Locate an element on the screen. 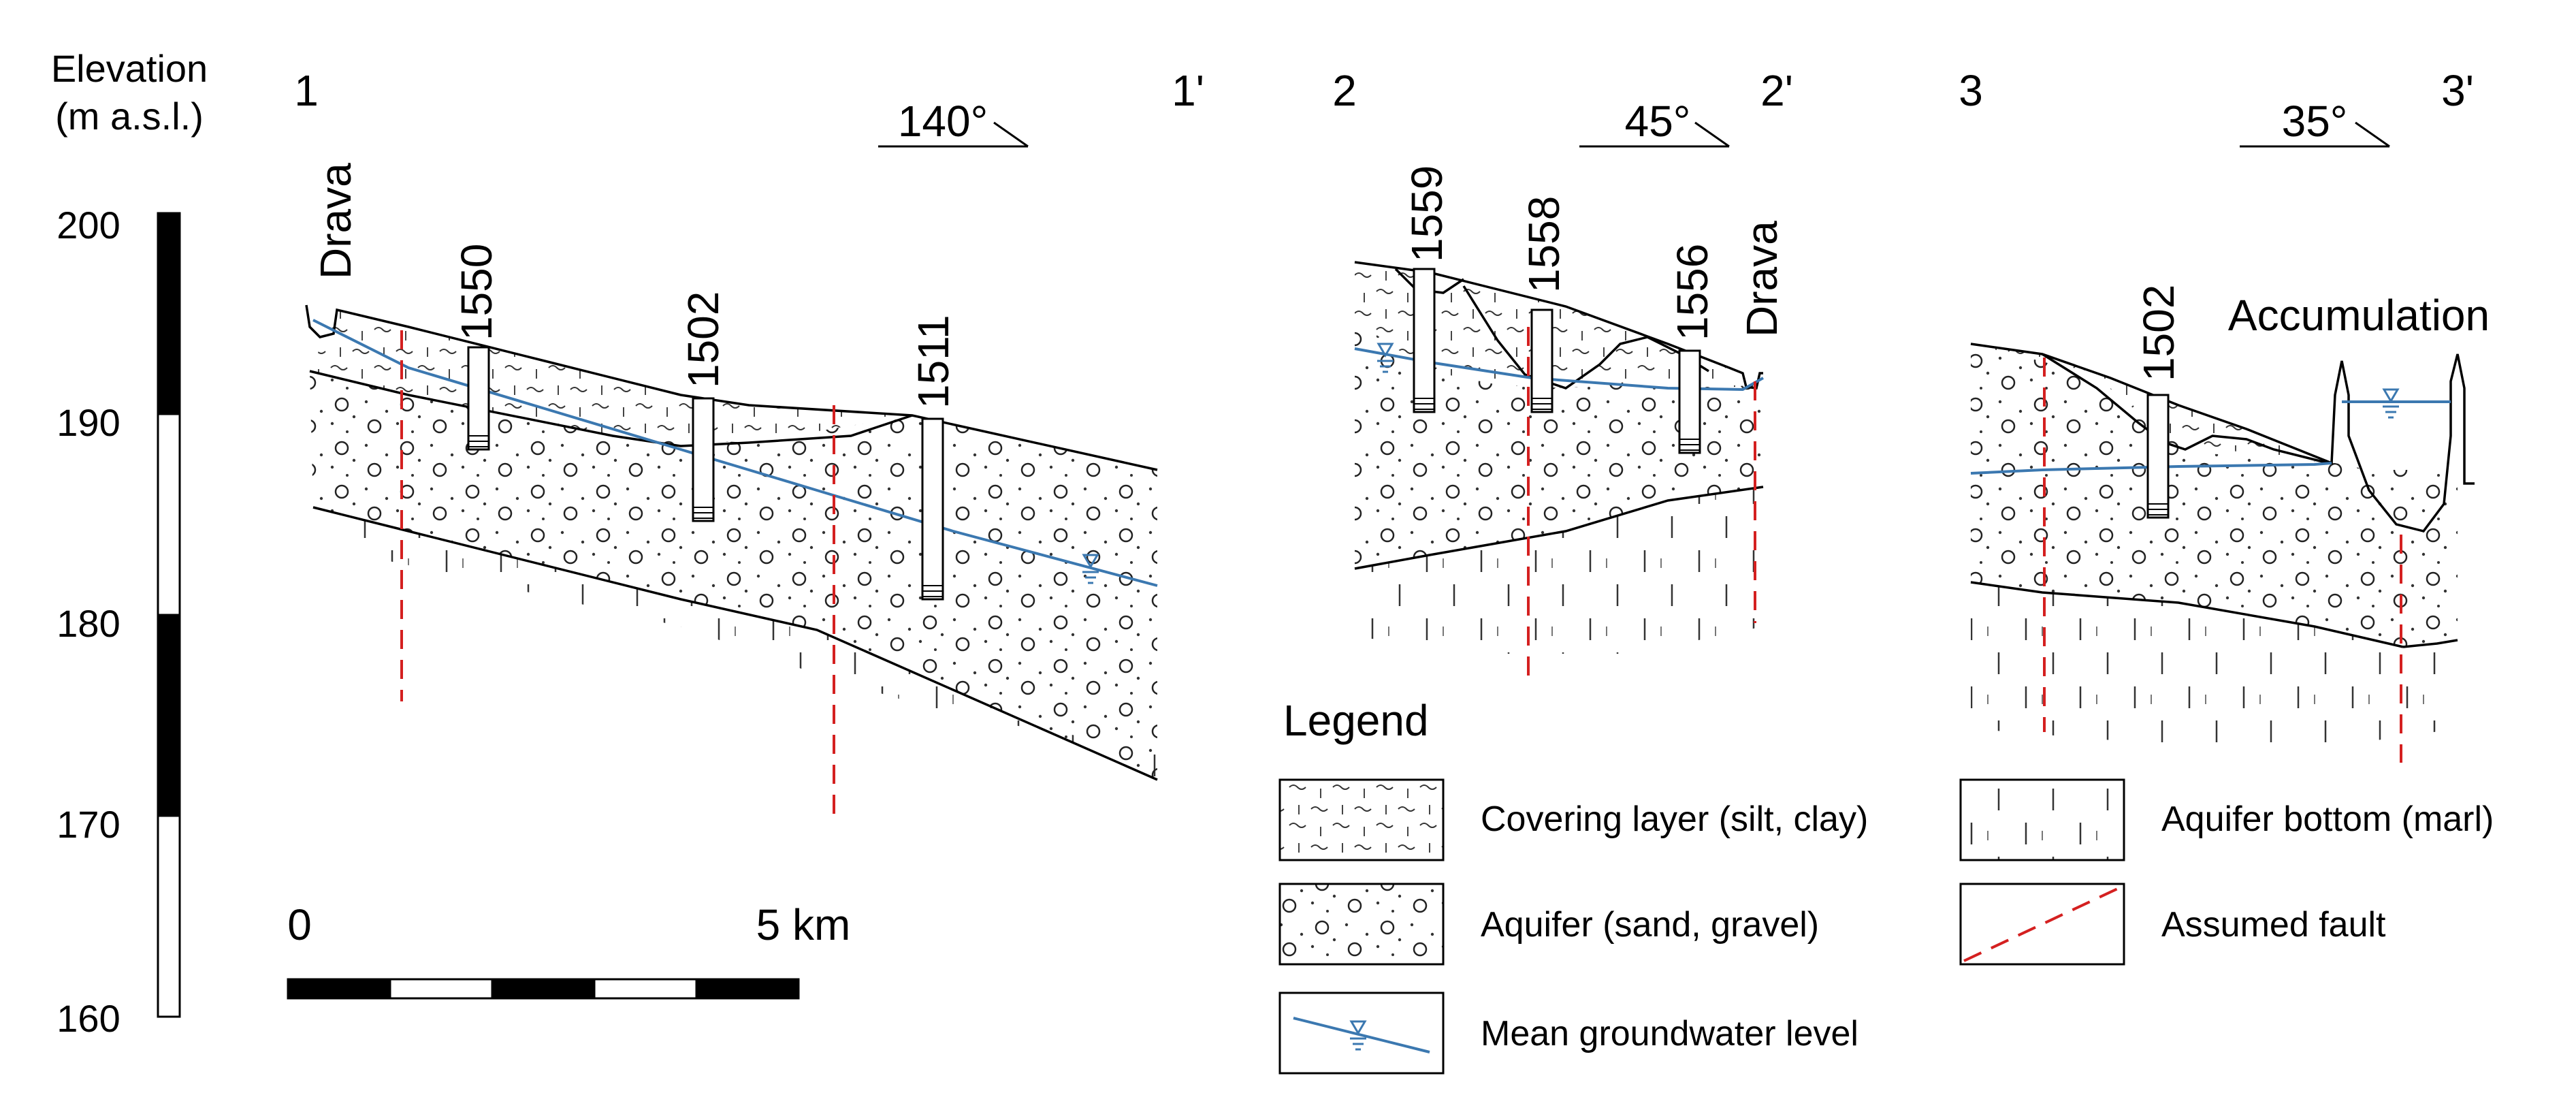 The image size is (2576, 1110). feature-label-1559: 1559 is located at coordinates (1427, 213).